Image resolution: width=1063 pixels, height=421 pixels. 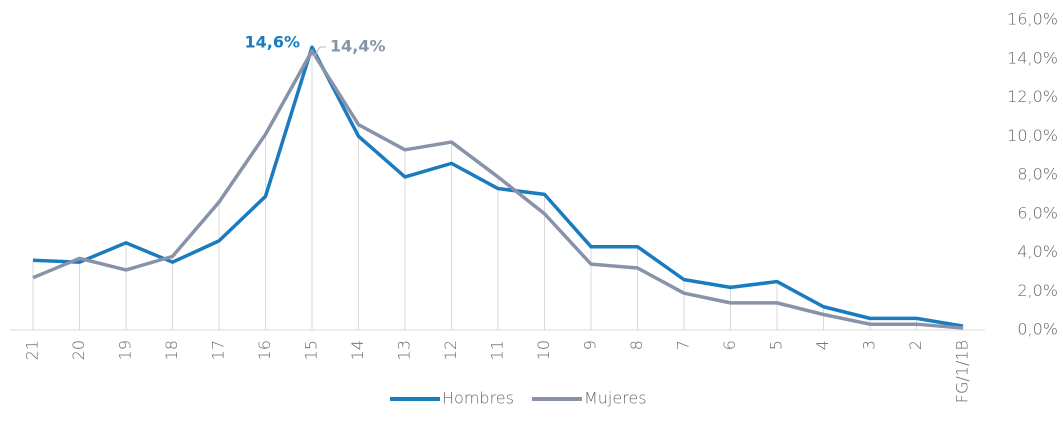 I want to click on y-tick-label: 8,0%, so click(x=1037, y=174).